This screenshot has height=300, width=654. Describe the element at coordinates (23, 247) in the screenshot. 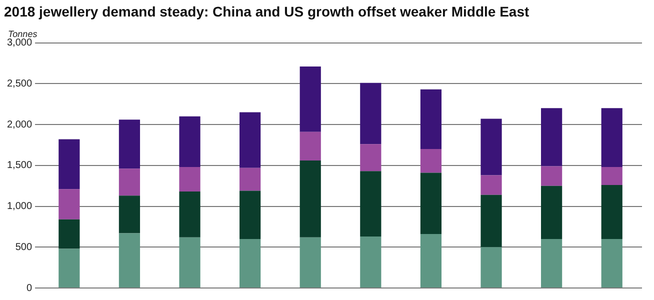

I see `y-tick-label: 500` at that location.